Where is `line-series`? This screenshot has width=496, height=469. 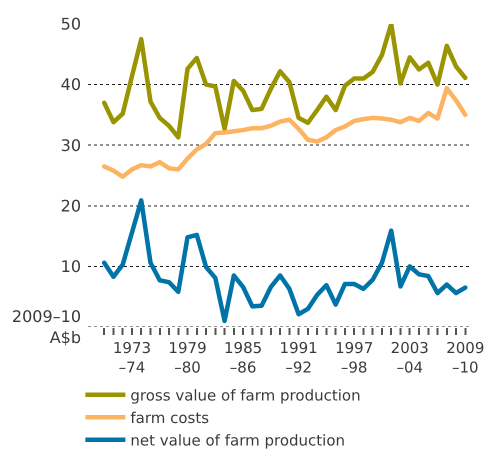
line-series is located at coordinates (285, 132).